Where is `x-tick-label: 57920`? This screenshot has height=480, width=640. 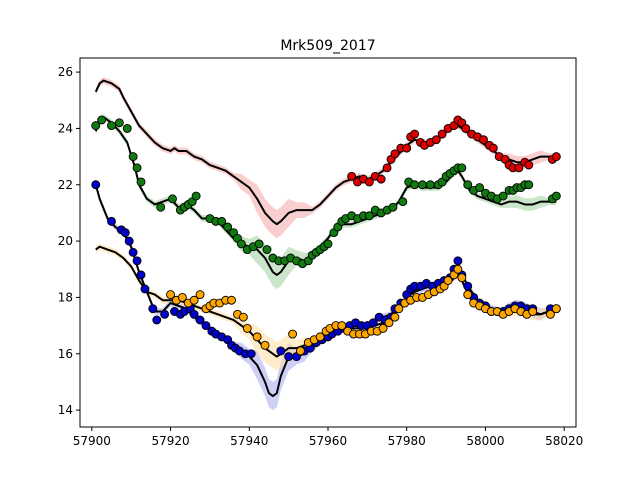 x-tick-label: 57920 is located at coordinates (170, 441).